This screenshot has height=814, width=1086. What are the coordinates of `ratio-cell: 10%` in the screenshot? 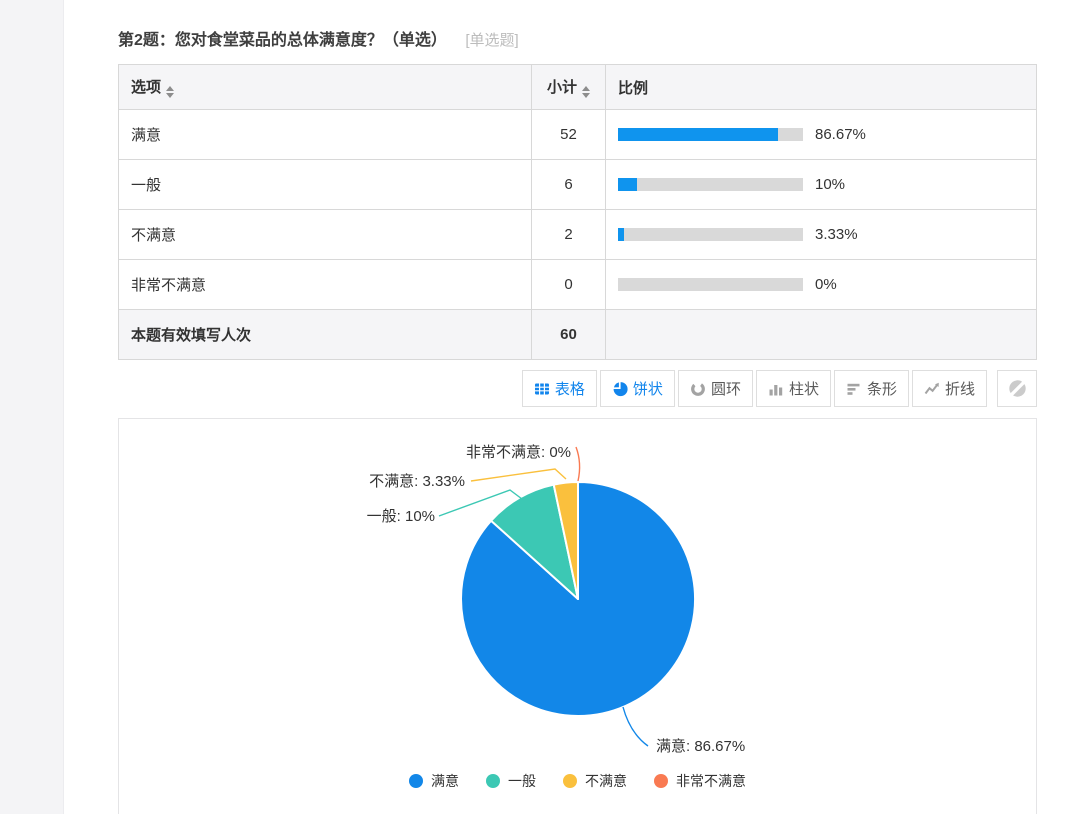 It's located at (821, 184).